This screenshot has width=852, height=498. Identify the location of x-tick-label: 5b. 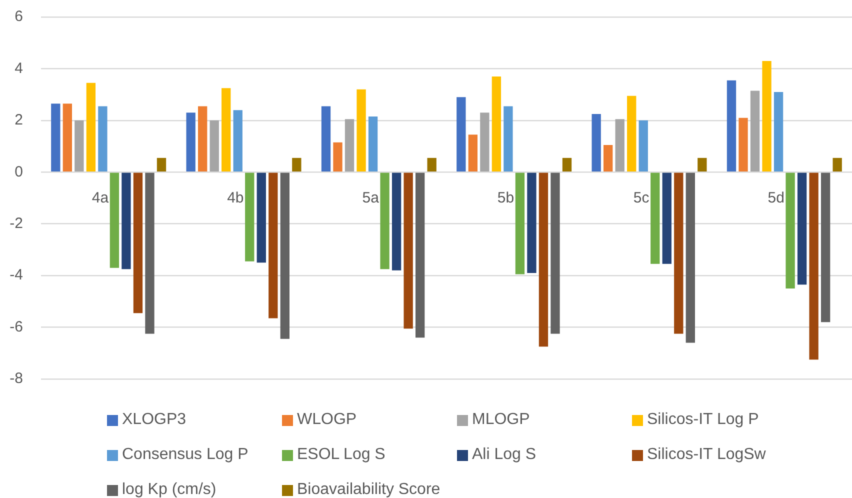
(505, 197).